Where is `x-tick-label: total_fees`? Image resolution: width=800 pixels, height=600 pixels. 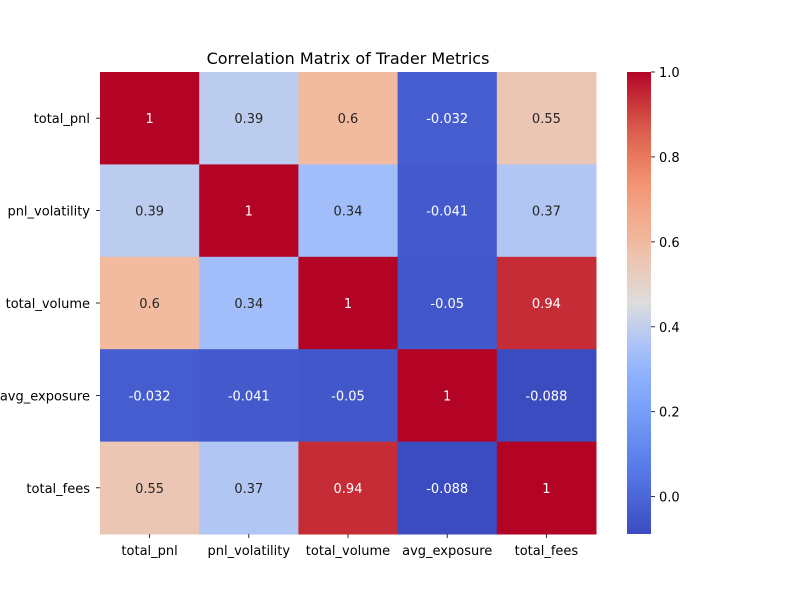 x-tick-label: total_fees is located at coordinates (547, 551).